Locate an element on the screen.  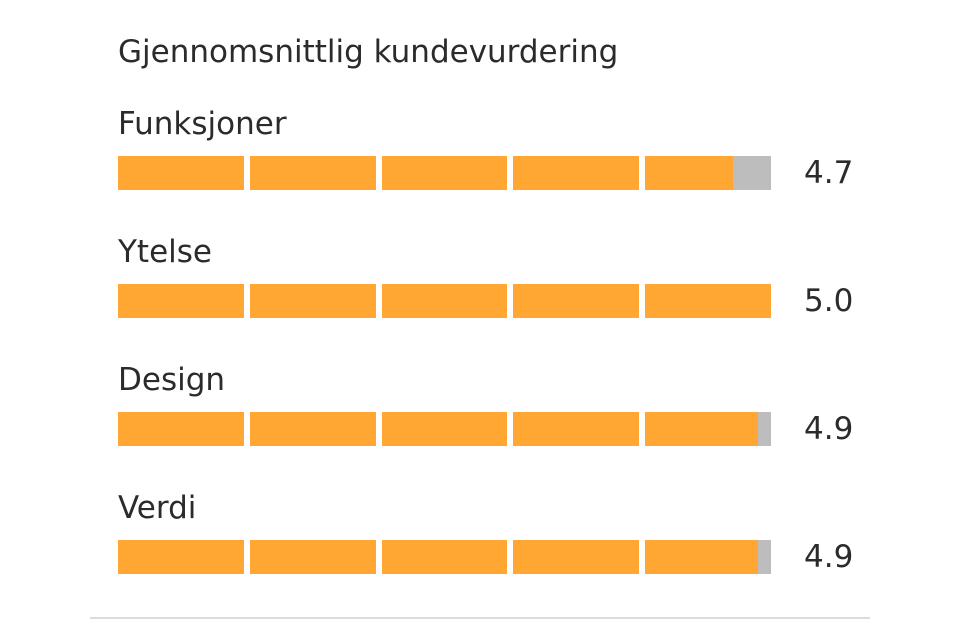
rating-label: Design is located at coordinates (172, 380).